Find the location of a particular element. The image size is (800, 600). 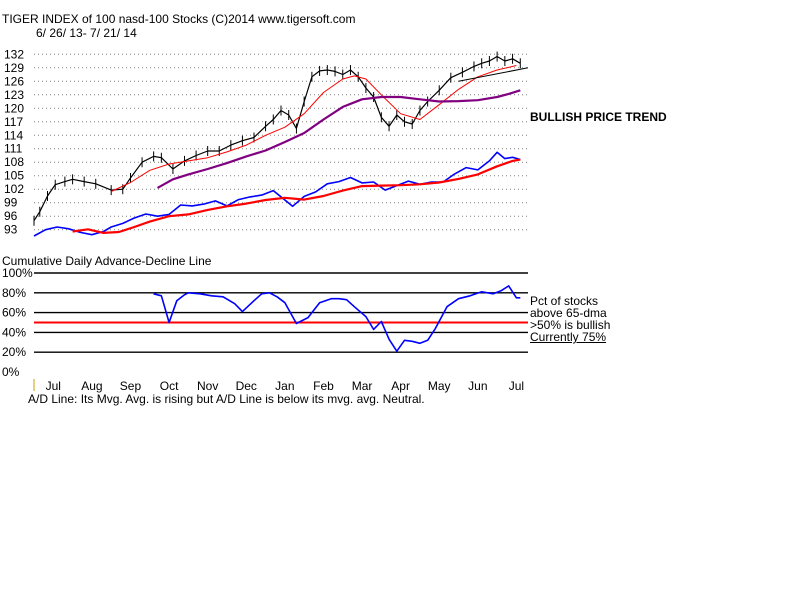

price-tick-label: 93 is located at coordinates (11, 230).